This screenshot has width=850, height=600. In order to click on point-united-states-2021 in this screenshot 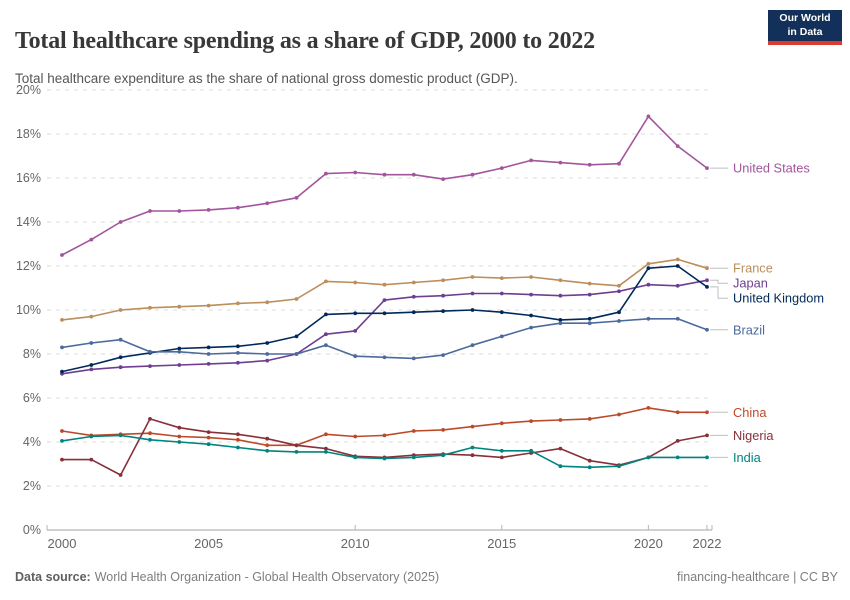, I will do `click(677, 146)`.